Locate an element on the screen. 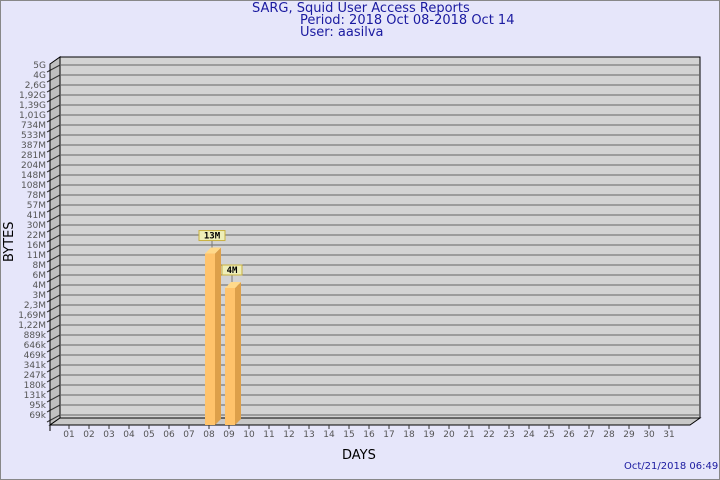  plot-floor is located at coordinates (375, 421).